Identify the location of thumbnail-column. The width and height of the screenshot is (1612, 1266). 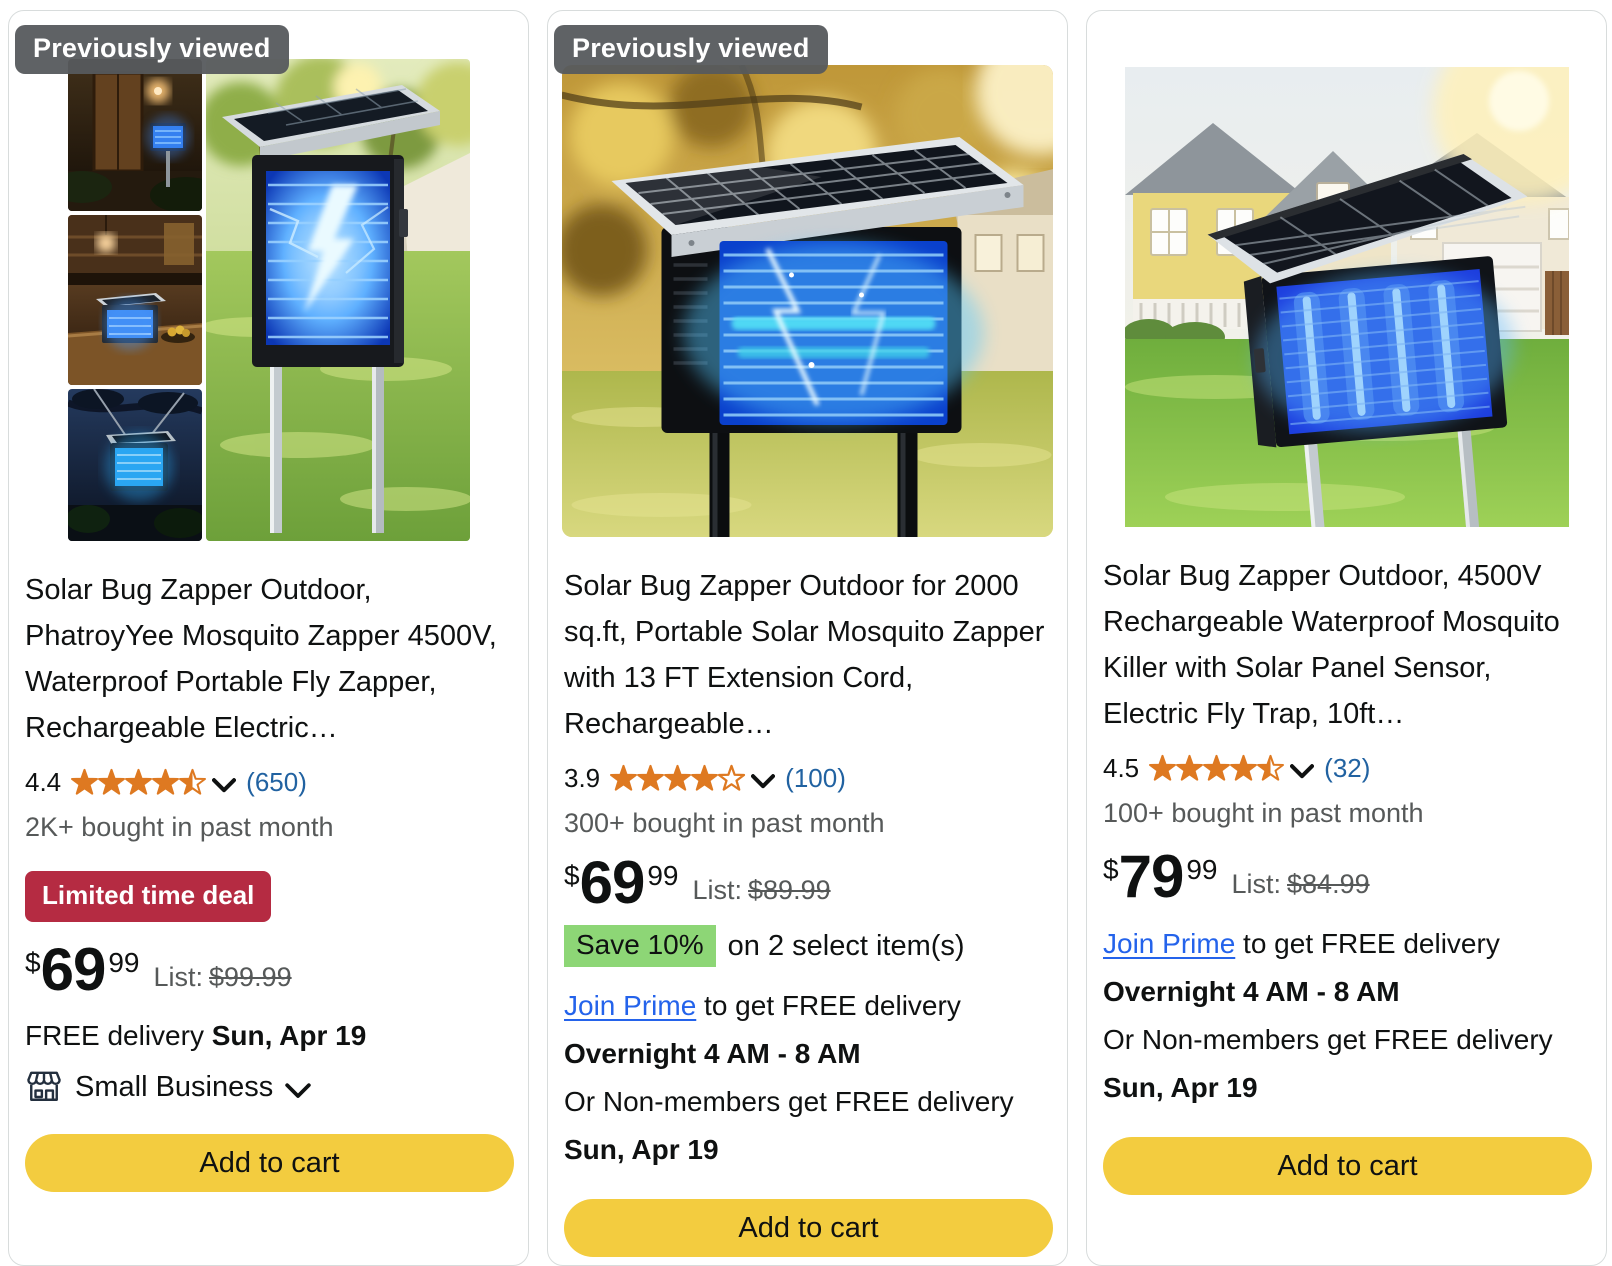
(134, 300).